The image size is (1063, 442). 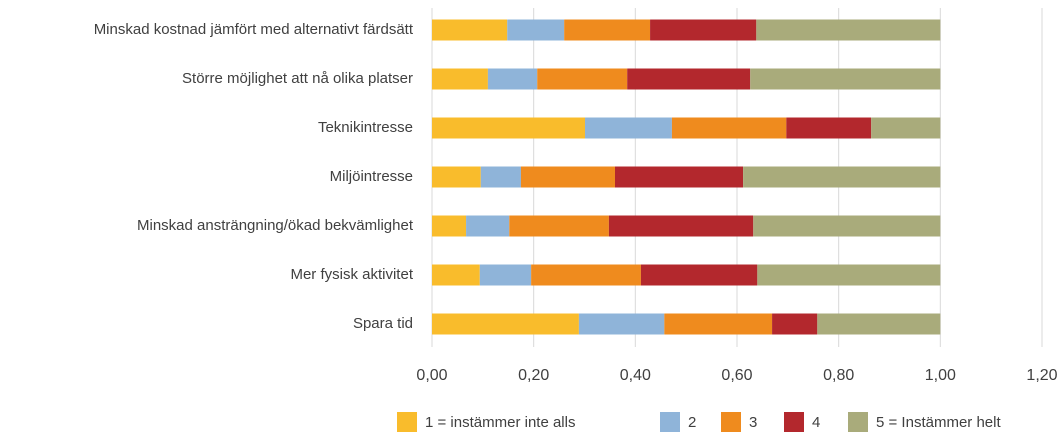 I want to click on x-tick-label: 0,00, so click(x=431, y=375).